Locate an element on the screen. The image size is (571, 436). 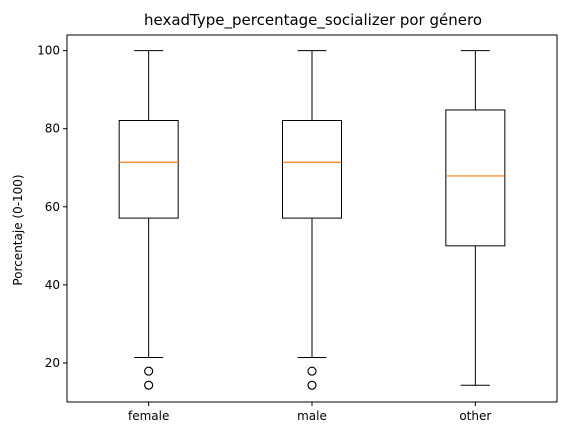
x-tick-label: other is located at coordinates (475, 416).